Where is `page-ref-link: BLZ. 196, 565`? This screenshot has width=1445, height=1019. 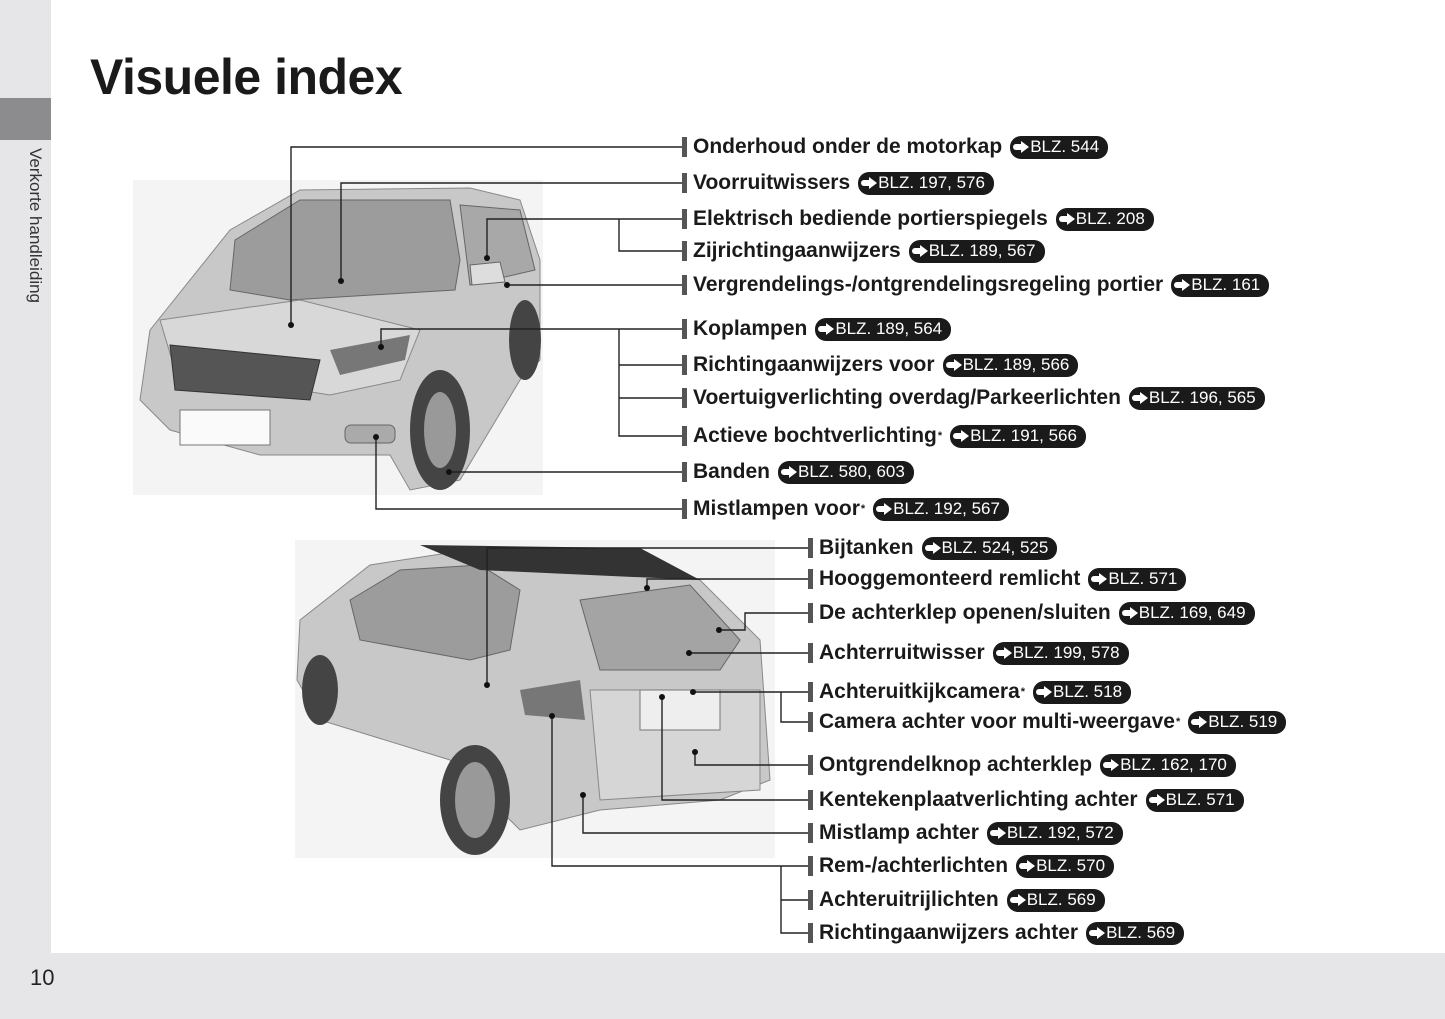
page-ref-link: BLZ. 196, 565 is located at coordinates (1196, 398).